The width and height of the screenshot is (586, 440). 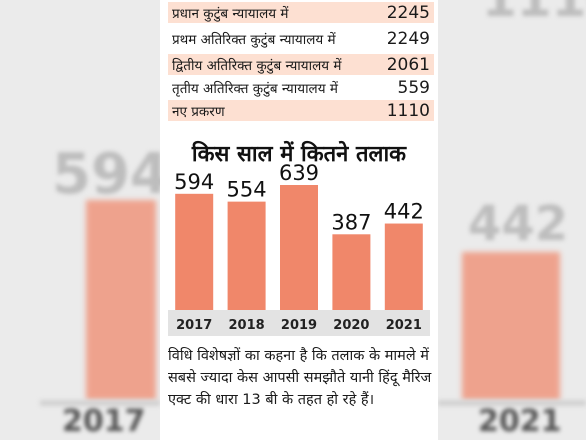 I want to click on stat-row: प्रथम अतिरिक्त कुटुंब न्यायालय में 2249, so click(x=301, y=38).